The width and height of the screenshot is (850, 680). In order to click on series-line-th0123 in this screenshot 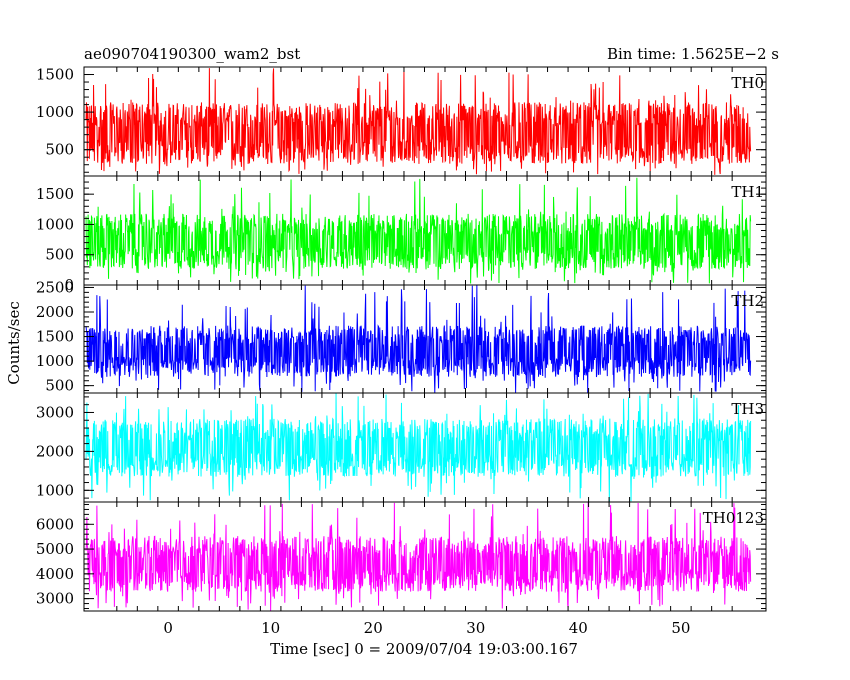, I will do `click(418, 556)`.